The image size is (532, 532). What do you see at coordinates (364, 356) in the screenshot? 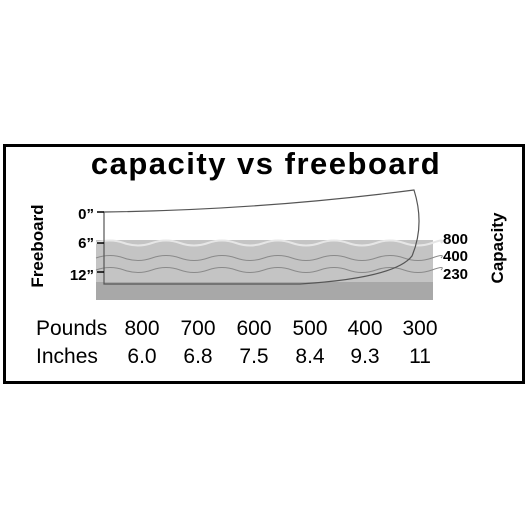
I see `inches-value: 9.3` at bounding box center [364, 356].